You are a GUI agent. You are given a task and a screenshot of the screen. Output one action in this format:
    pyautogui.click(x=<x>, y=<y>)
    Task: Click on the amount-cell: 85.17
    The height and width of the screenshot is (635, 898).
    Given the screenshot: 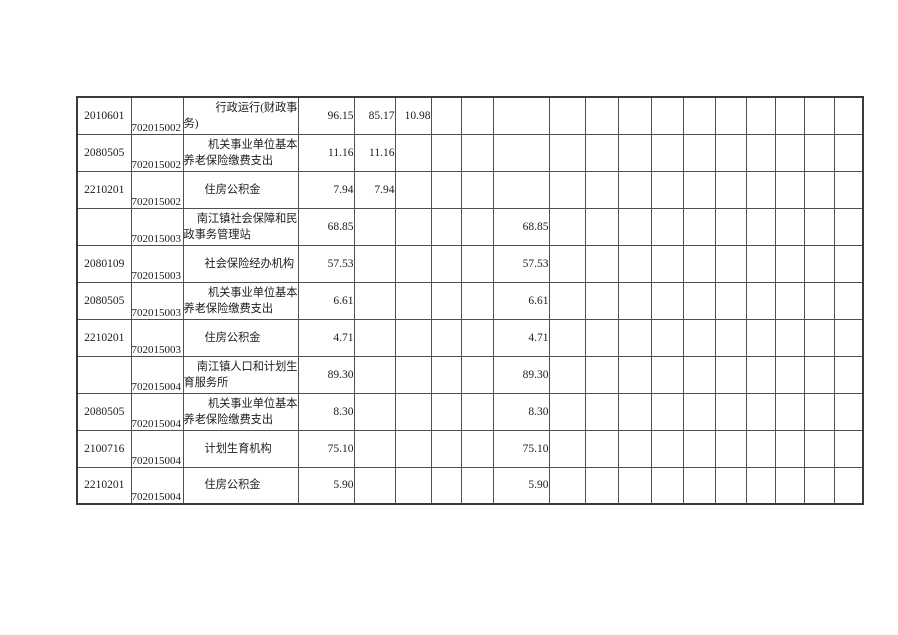 What is the action you would take?
    pyautogui.click(x=374, y=115)
    